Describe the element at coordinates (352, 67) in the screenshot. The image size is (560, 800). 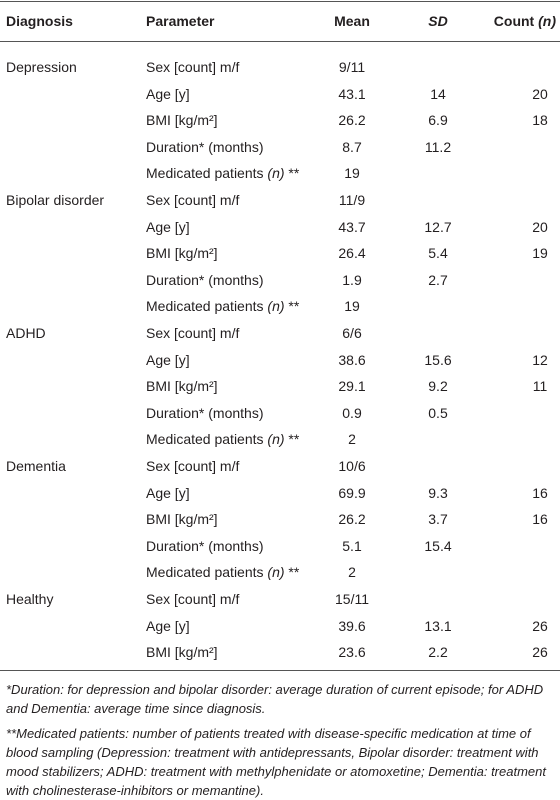
I see `value-cell: 9/11` at that location.